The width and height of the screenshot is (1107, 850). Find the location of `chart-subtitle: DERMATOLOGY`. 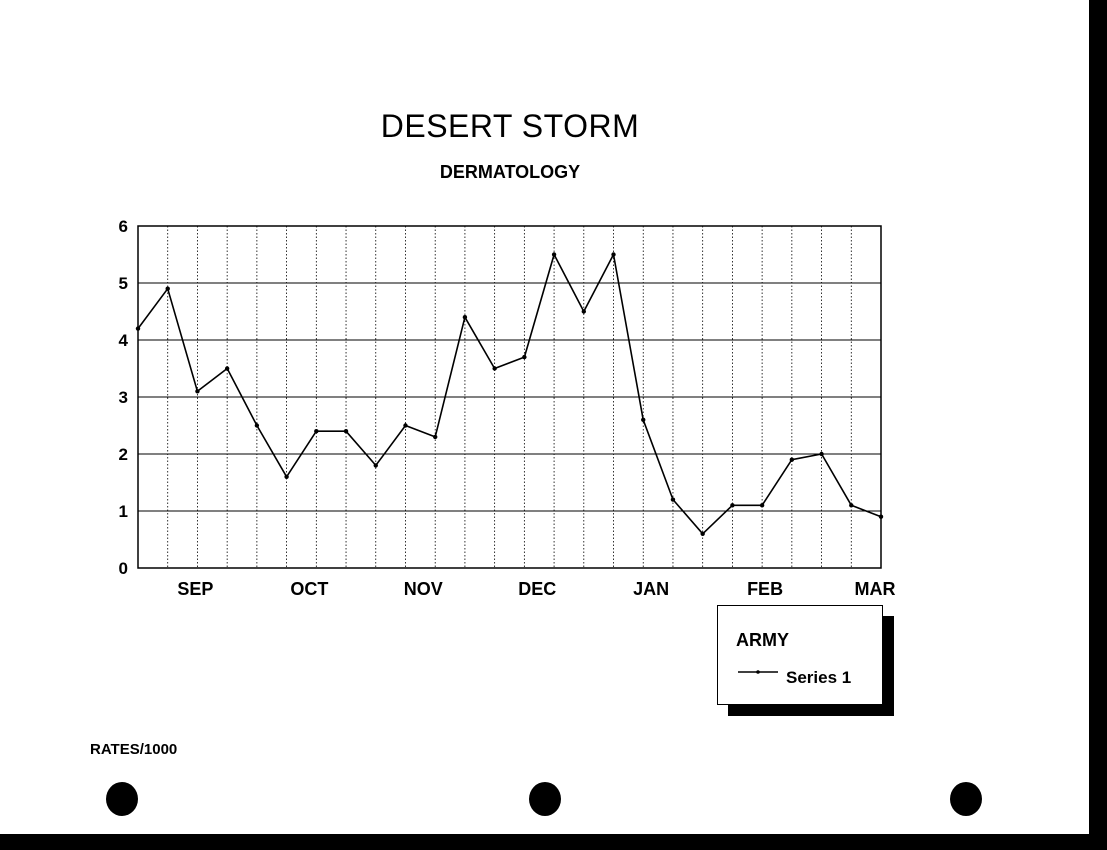

chart-subtitle: DERMATOLOGY is located at coordinates (510, 172).